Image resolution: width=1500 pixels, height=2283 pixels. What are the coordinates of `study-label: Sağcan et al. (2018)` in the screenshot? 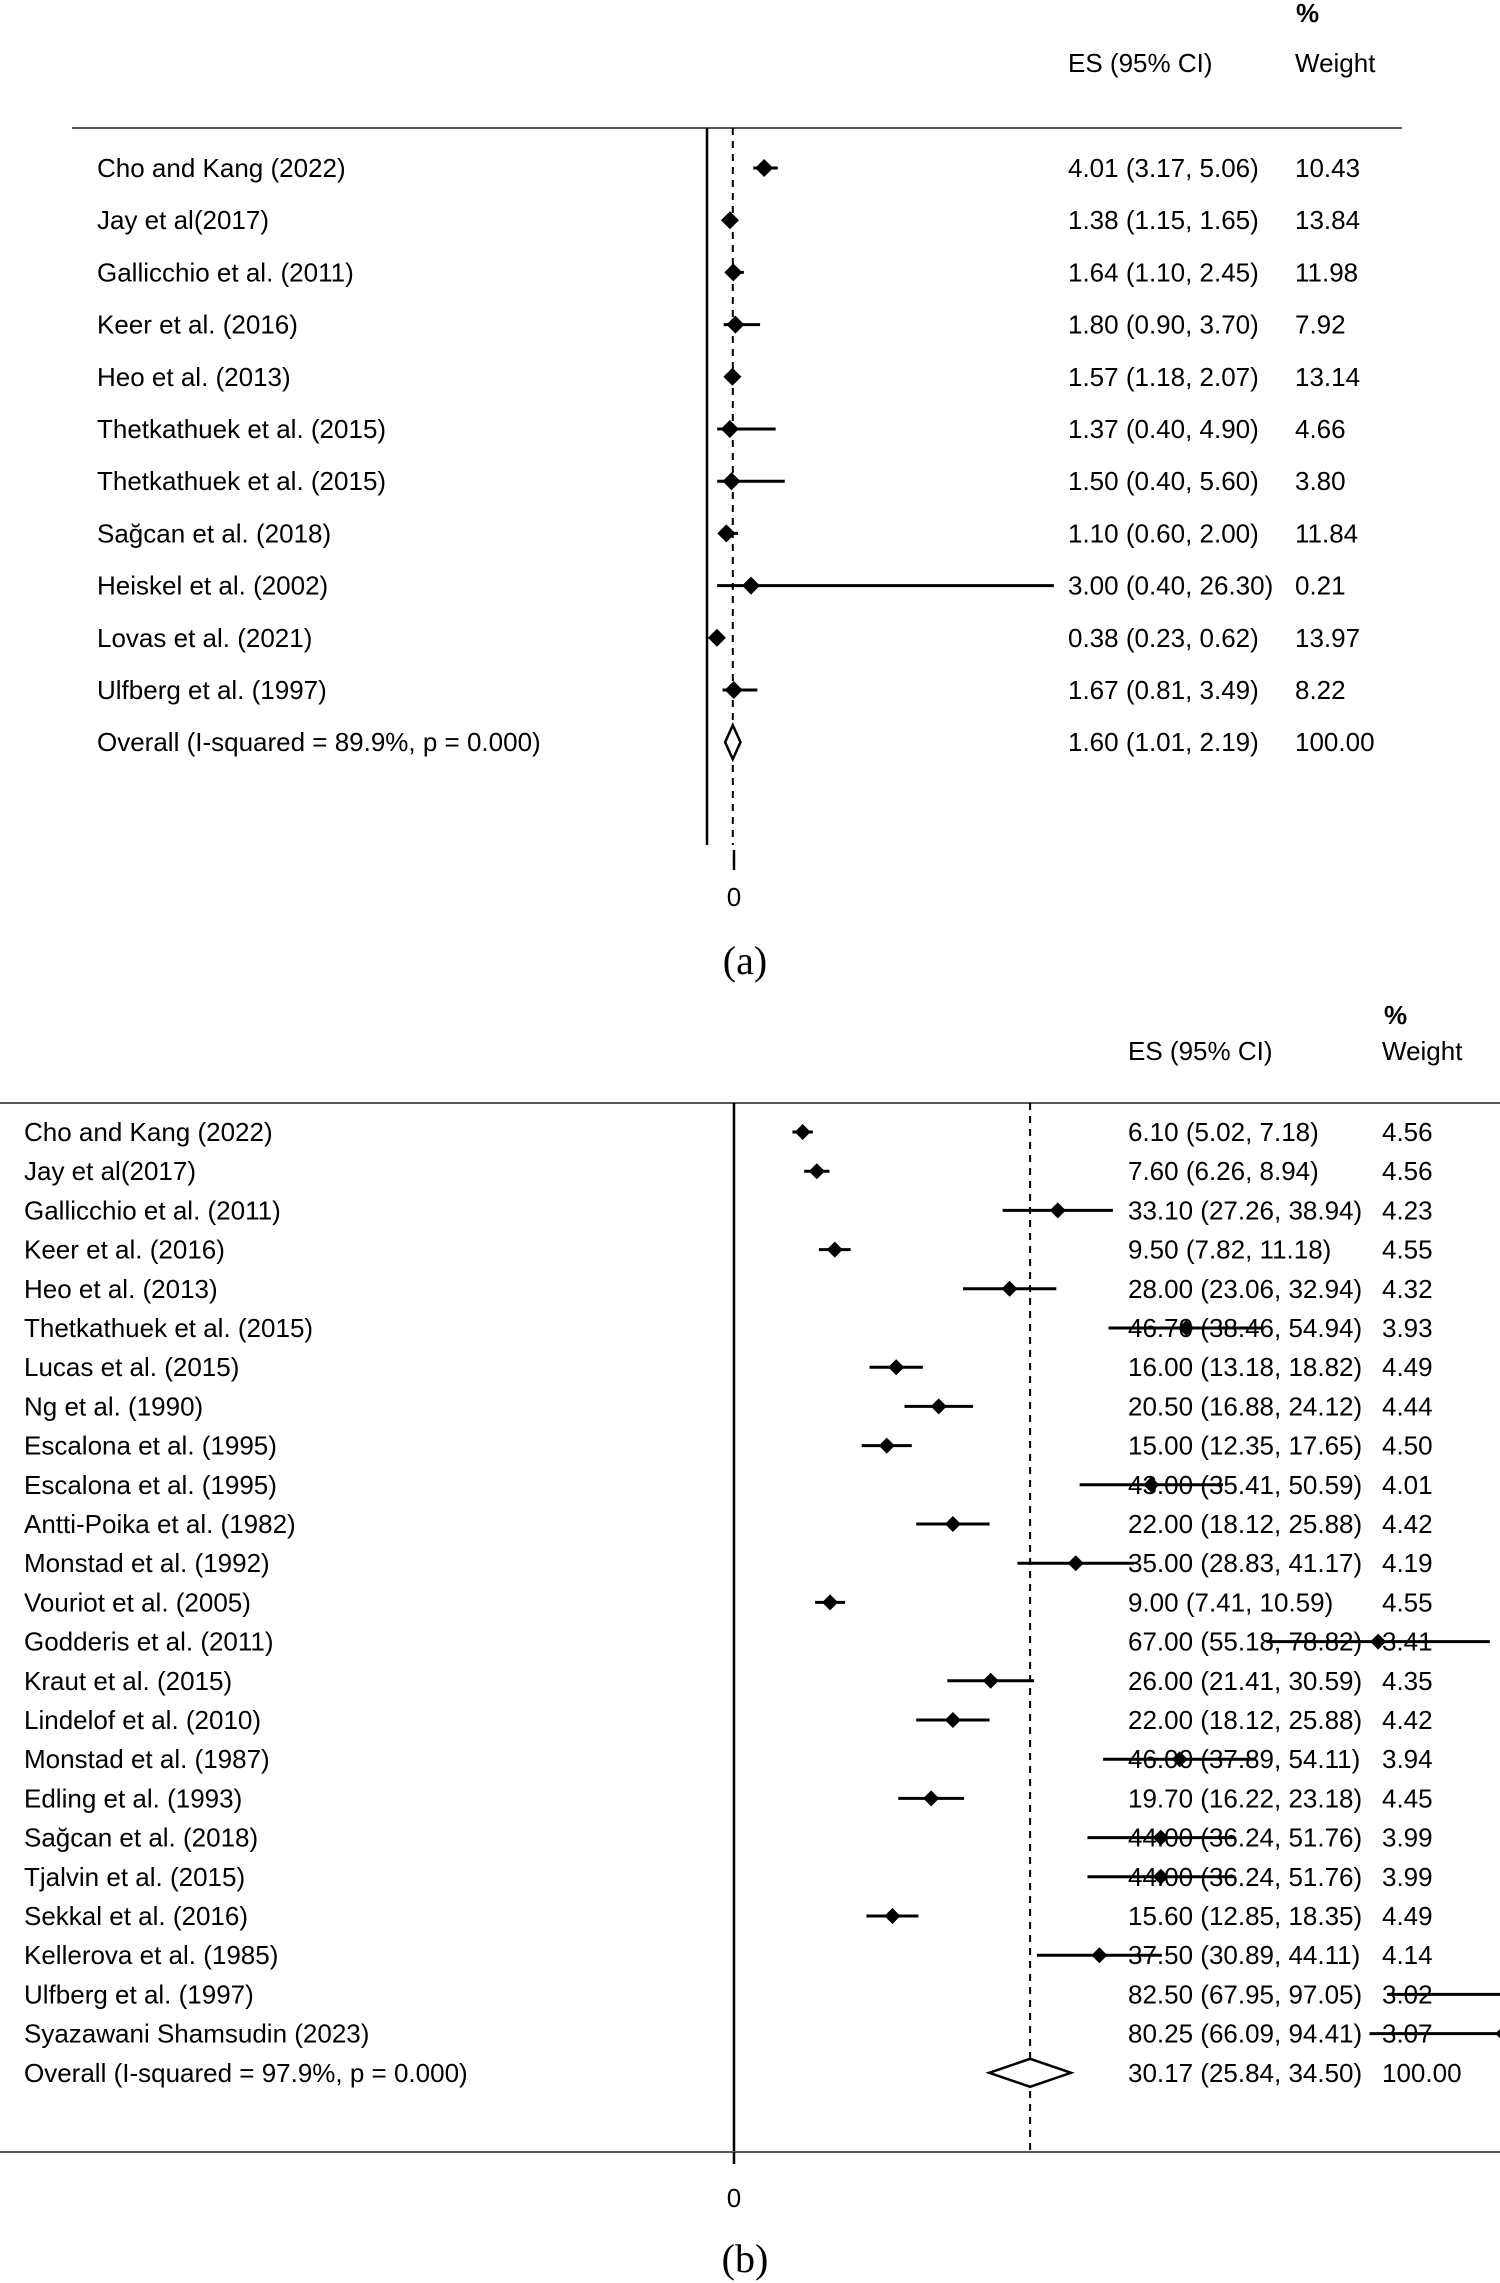 It's located at (141, 1838).